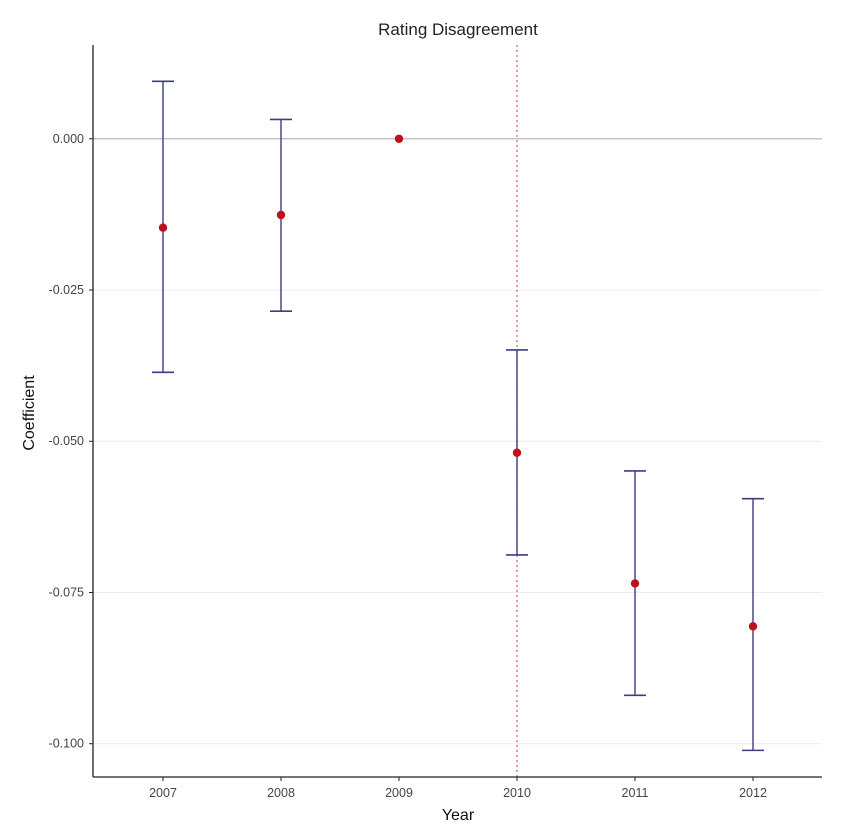 The image size is (851, 830). Describe the element at coordinates (753, 626) in the screenshot. I see `point-2012` at that location.